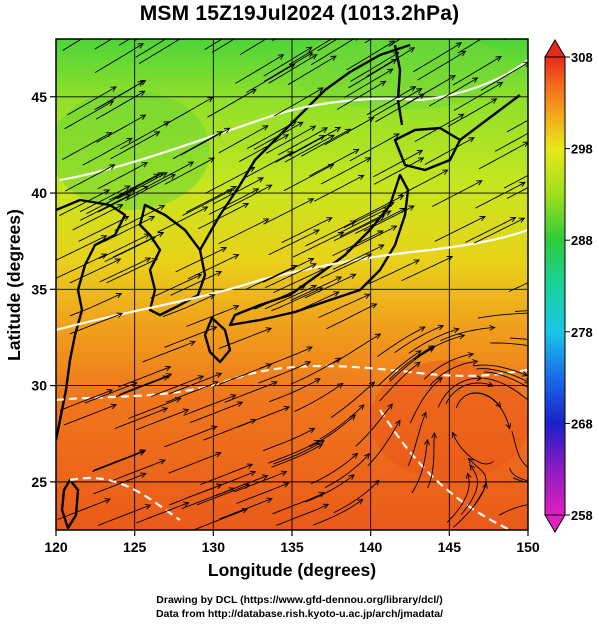 Image resolution: width=599 pixels, height=625 pixels. Describe the element at coordinates (292, 570) in the screenshot. I see `x-axis-label: Longitude (degrees)` at that location.